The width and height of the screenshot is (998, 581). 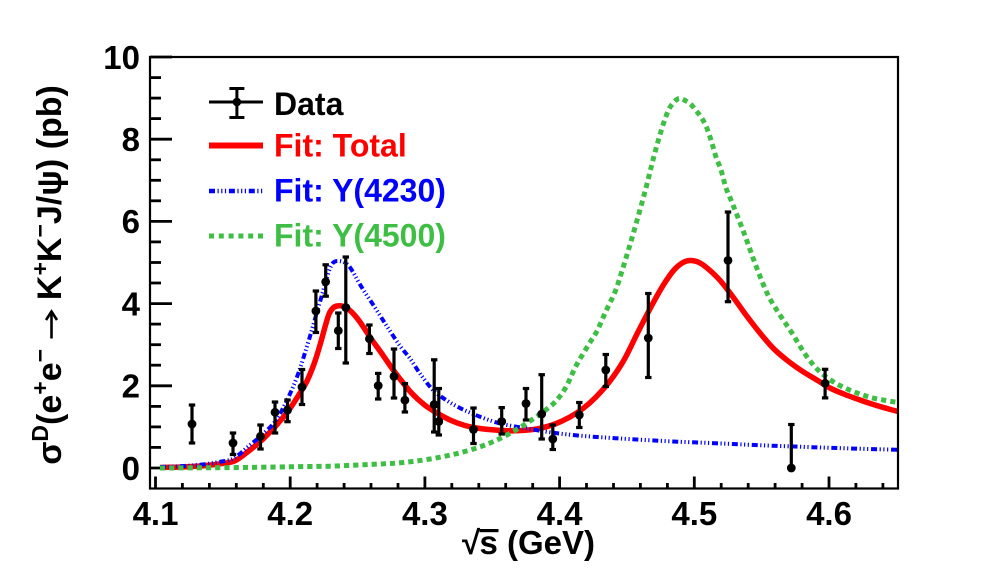 What do you see at coordinates (131, 139) in the screenshot?
I see `svg-text: 8` at bounding box center [131, 139].